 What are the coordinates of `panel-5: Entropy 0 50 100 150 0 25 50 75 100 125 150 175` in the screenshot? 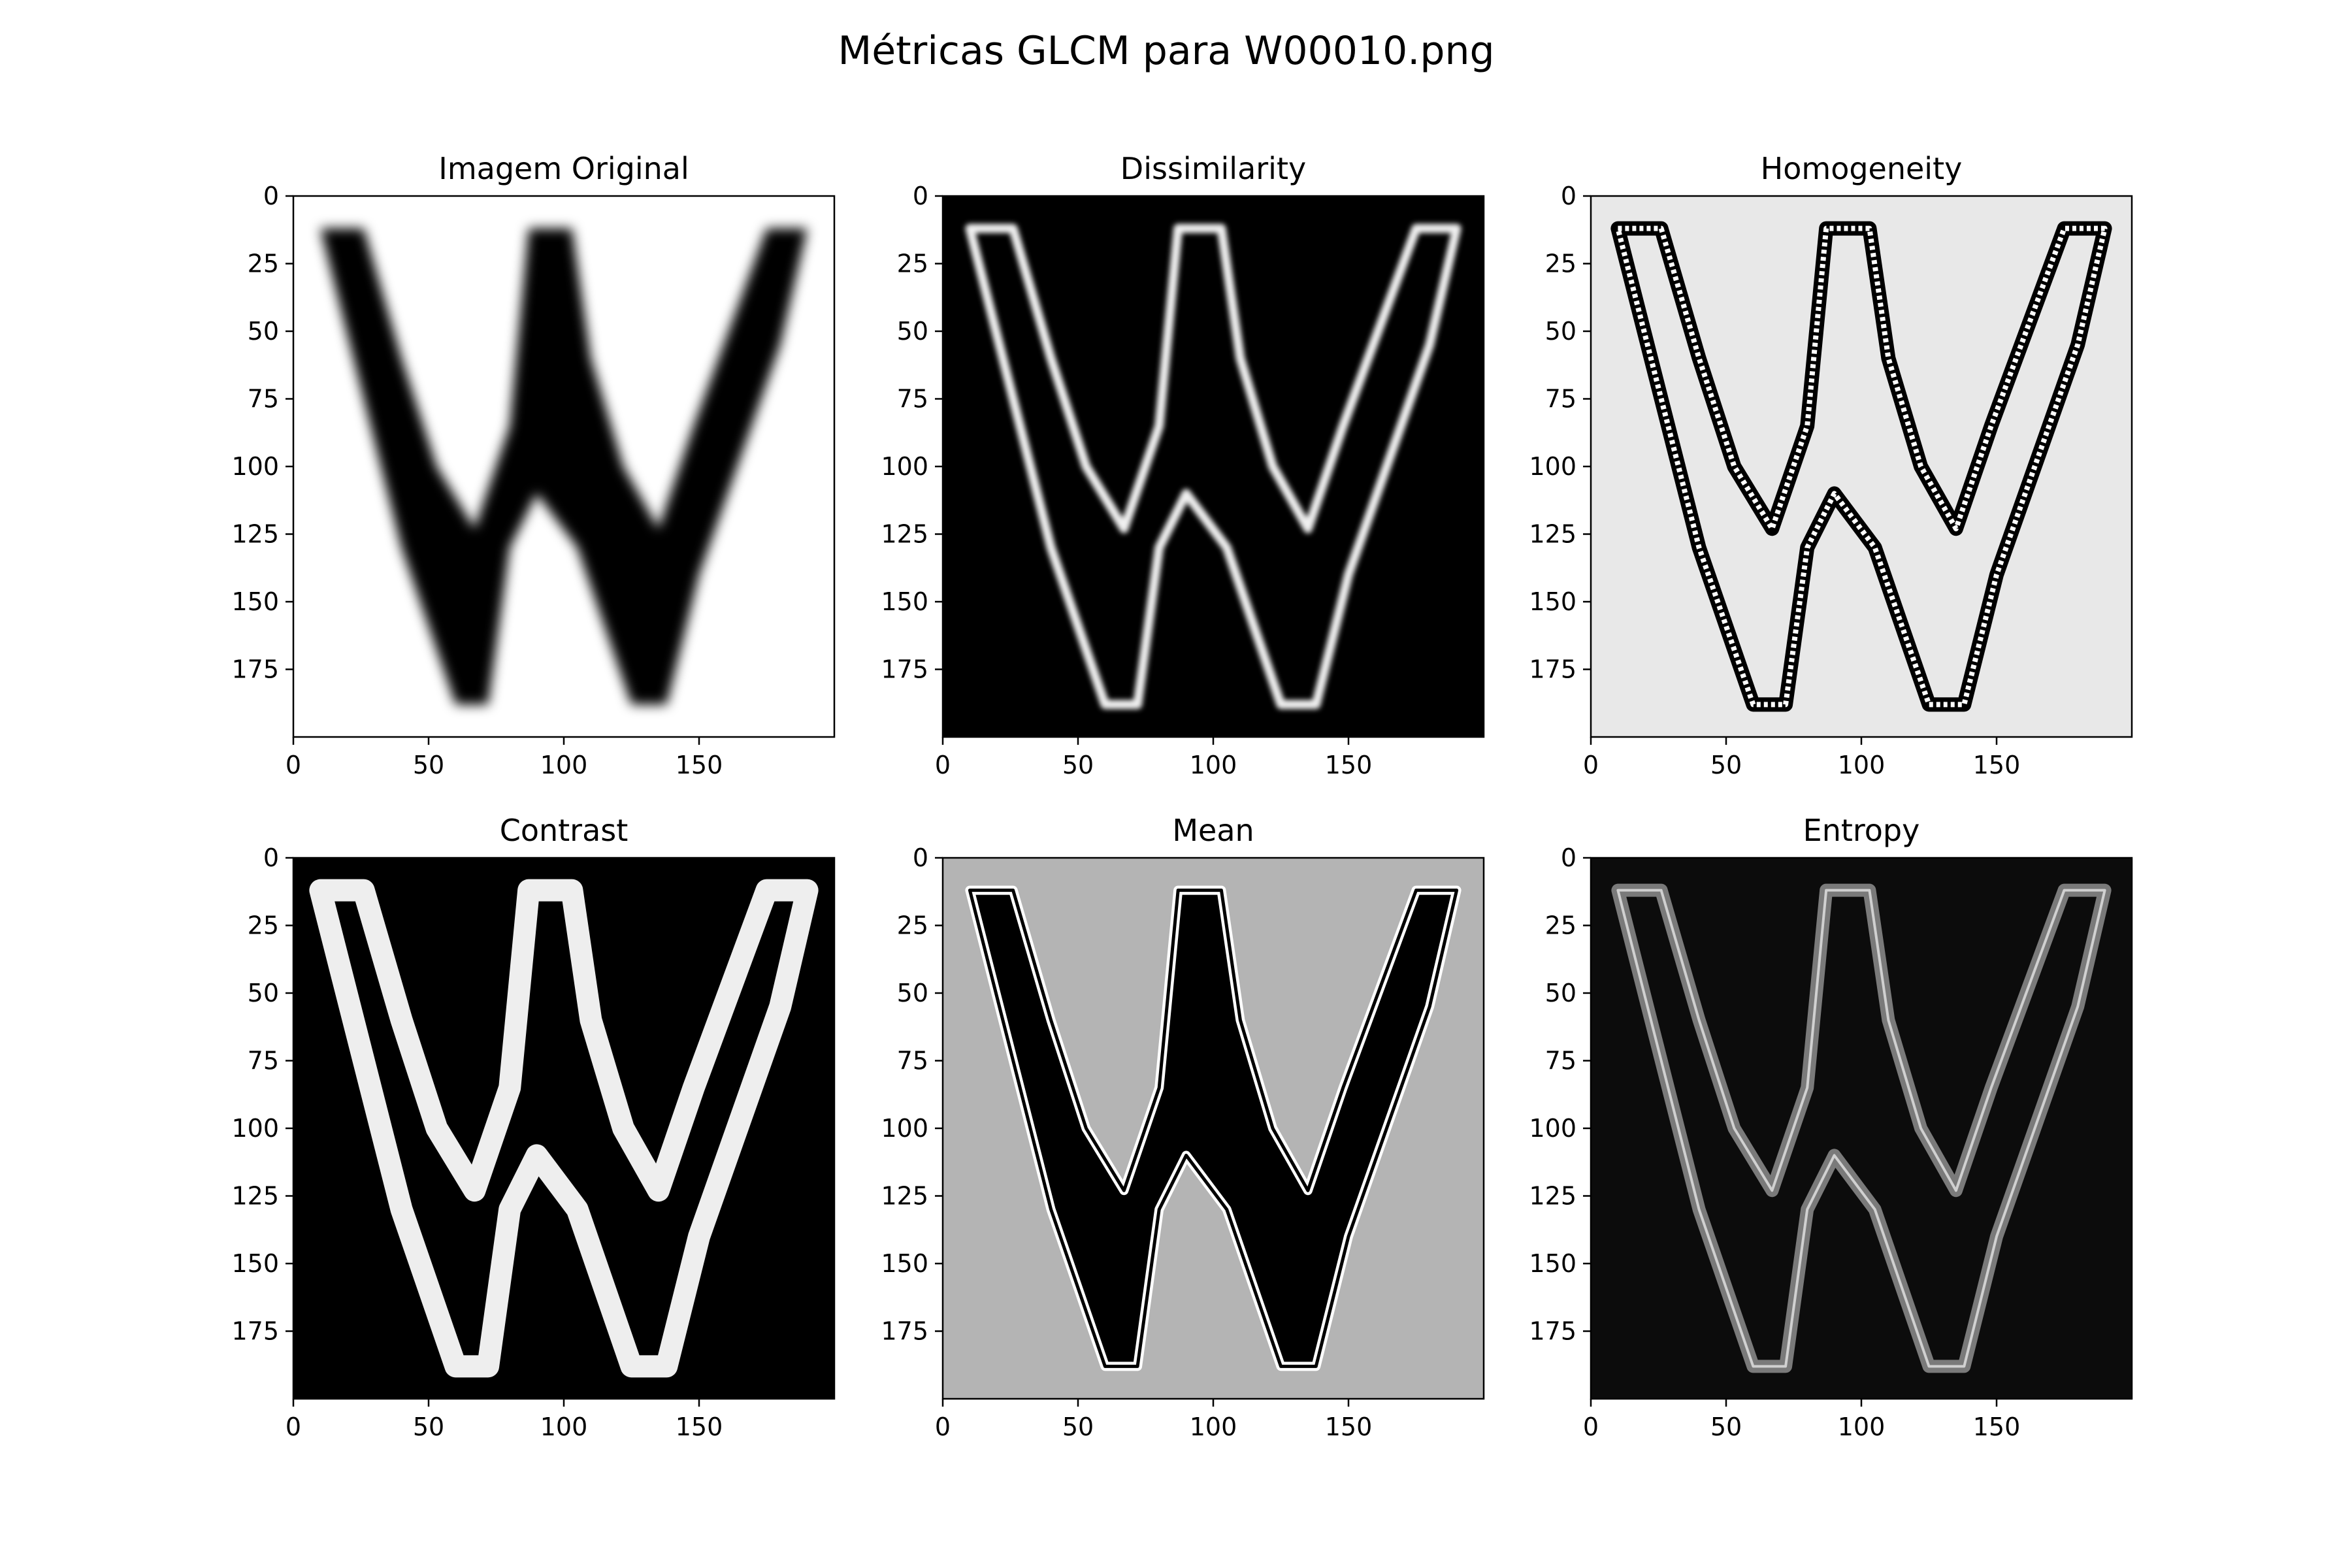 It's located at (1831, 1127).